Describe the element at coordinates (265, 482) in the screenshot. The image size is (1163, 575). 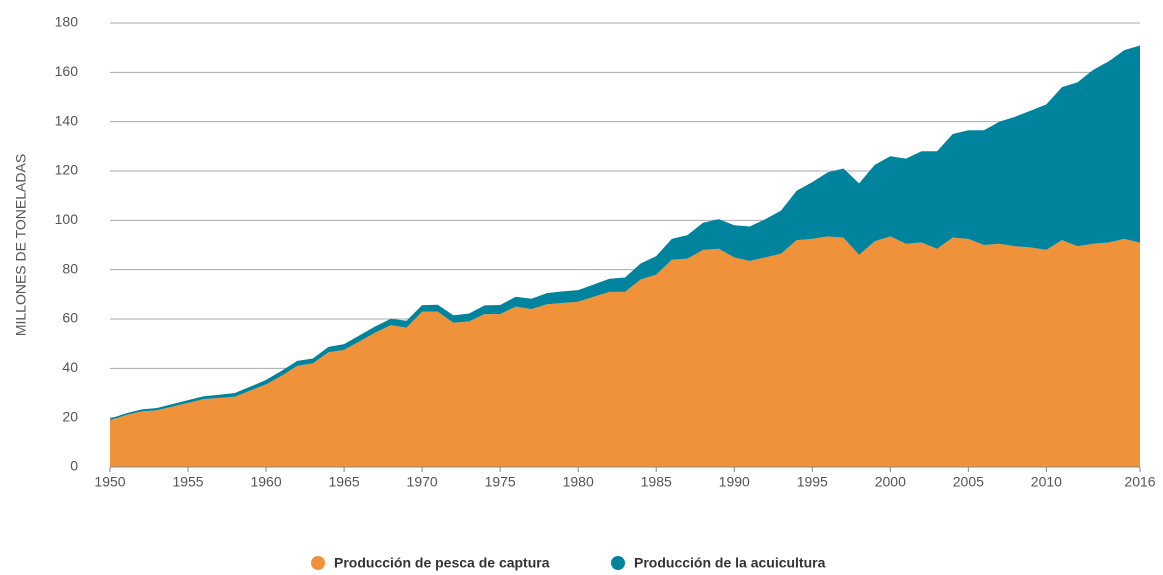
I see `x-tick-label: 1960` at that location.